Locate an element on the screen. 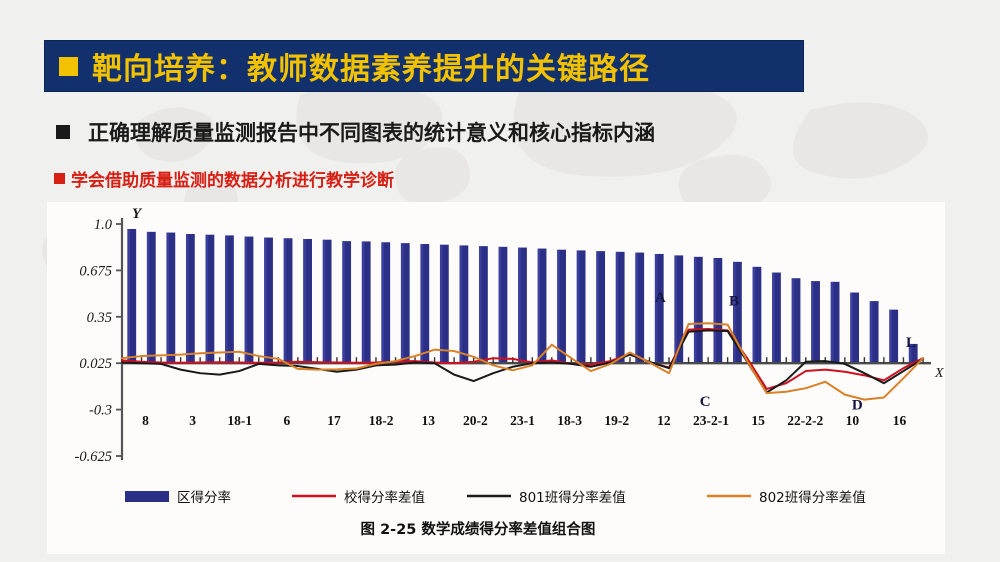  legend-swatch is located at coordinates (147, 496).